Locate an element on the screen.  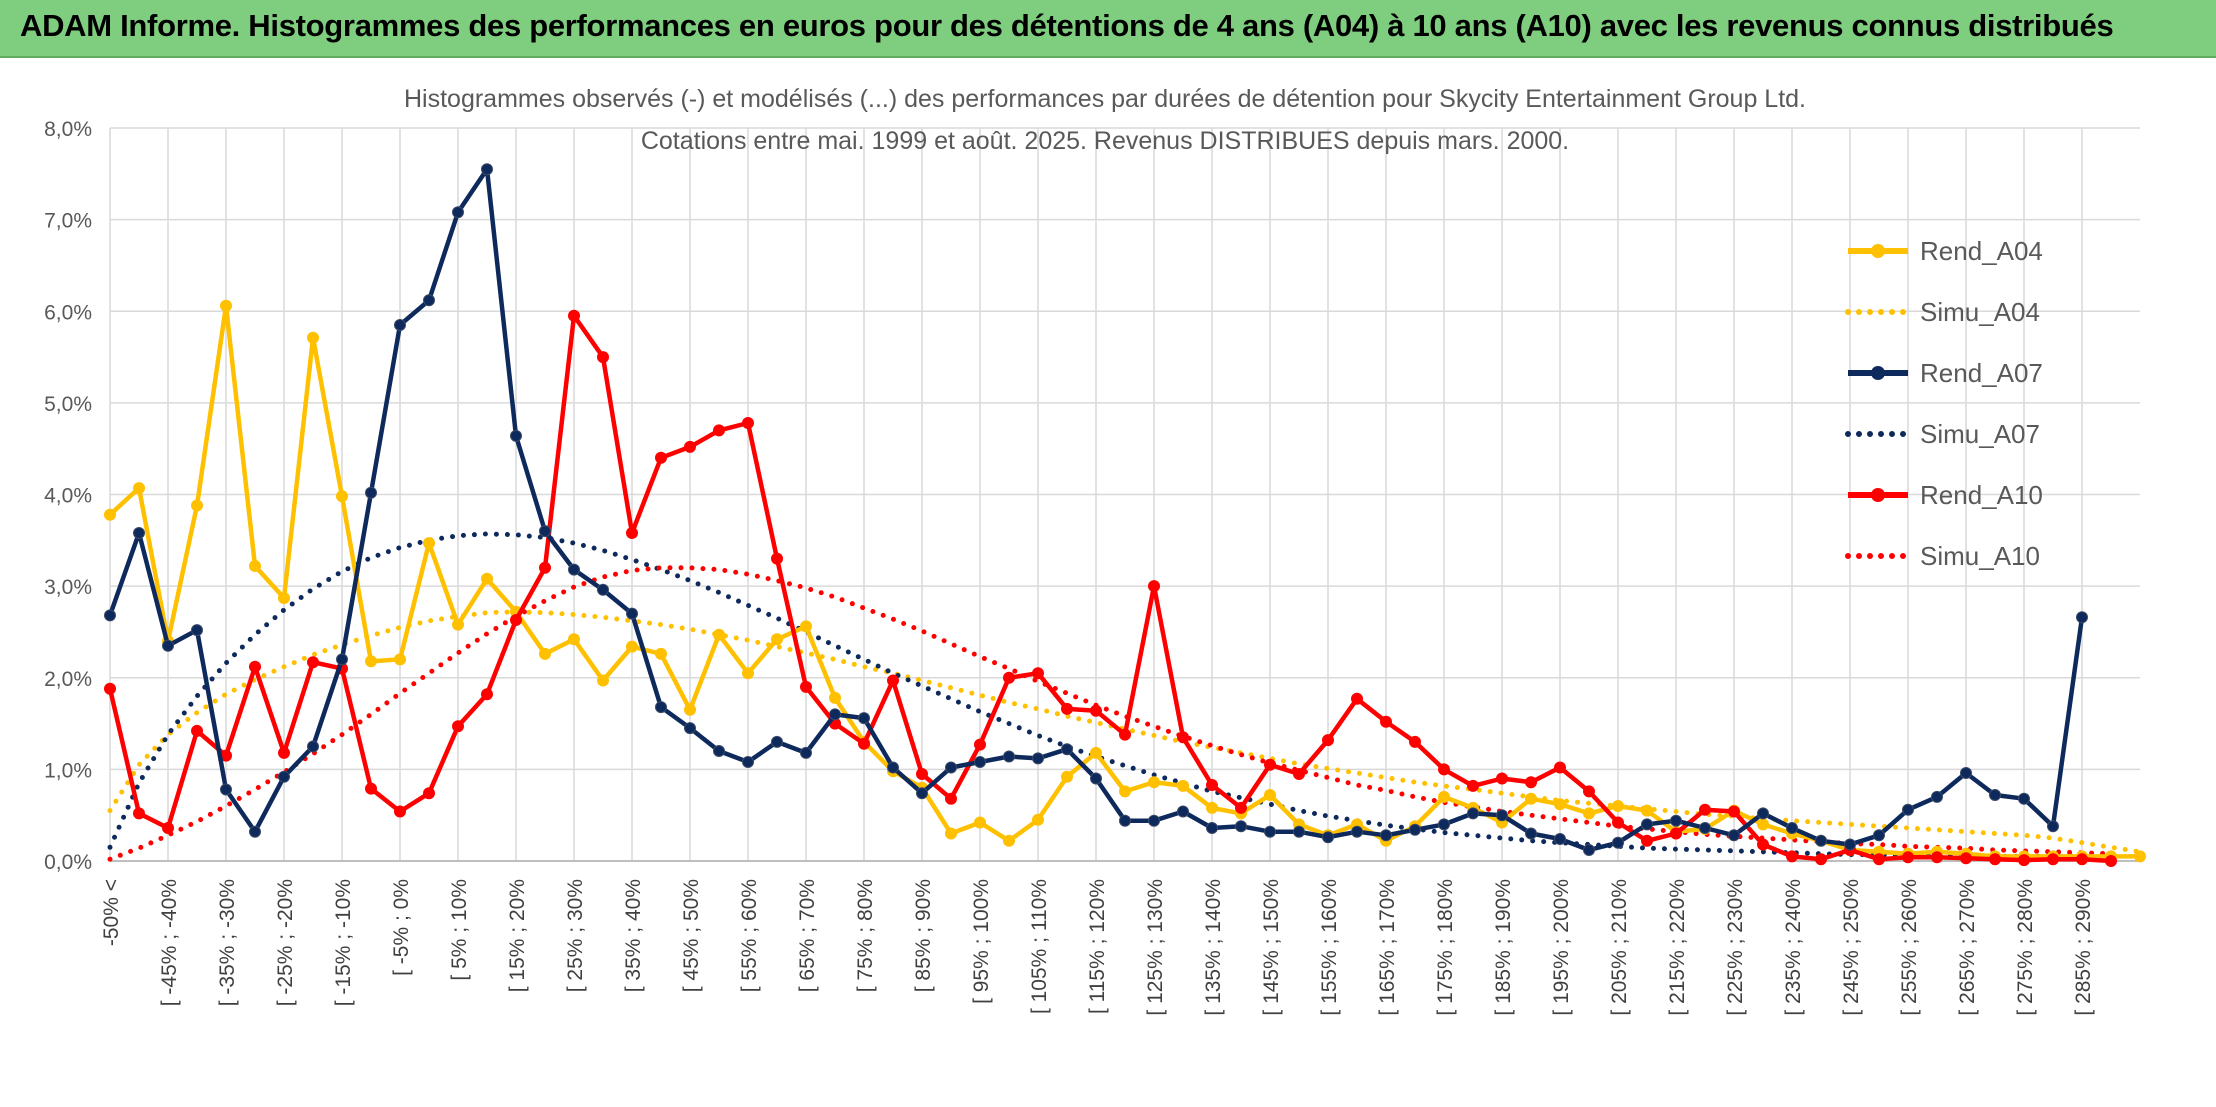
x-tick-label: [ 65% ; 70% is located at coordinates (807, 935).